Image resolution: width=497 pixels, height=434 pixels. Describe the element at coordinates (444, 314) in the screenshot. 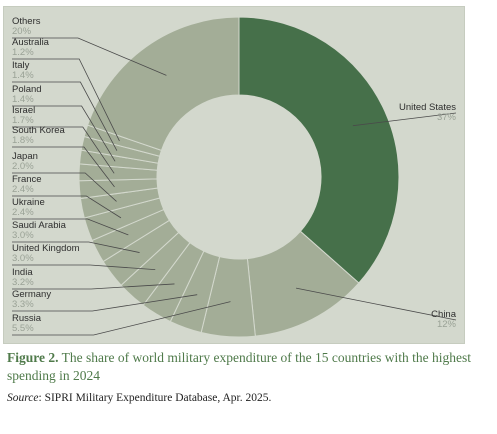

I see `label-china: China` at that location.